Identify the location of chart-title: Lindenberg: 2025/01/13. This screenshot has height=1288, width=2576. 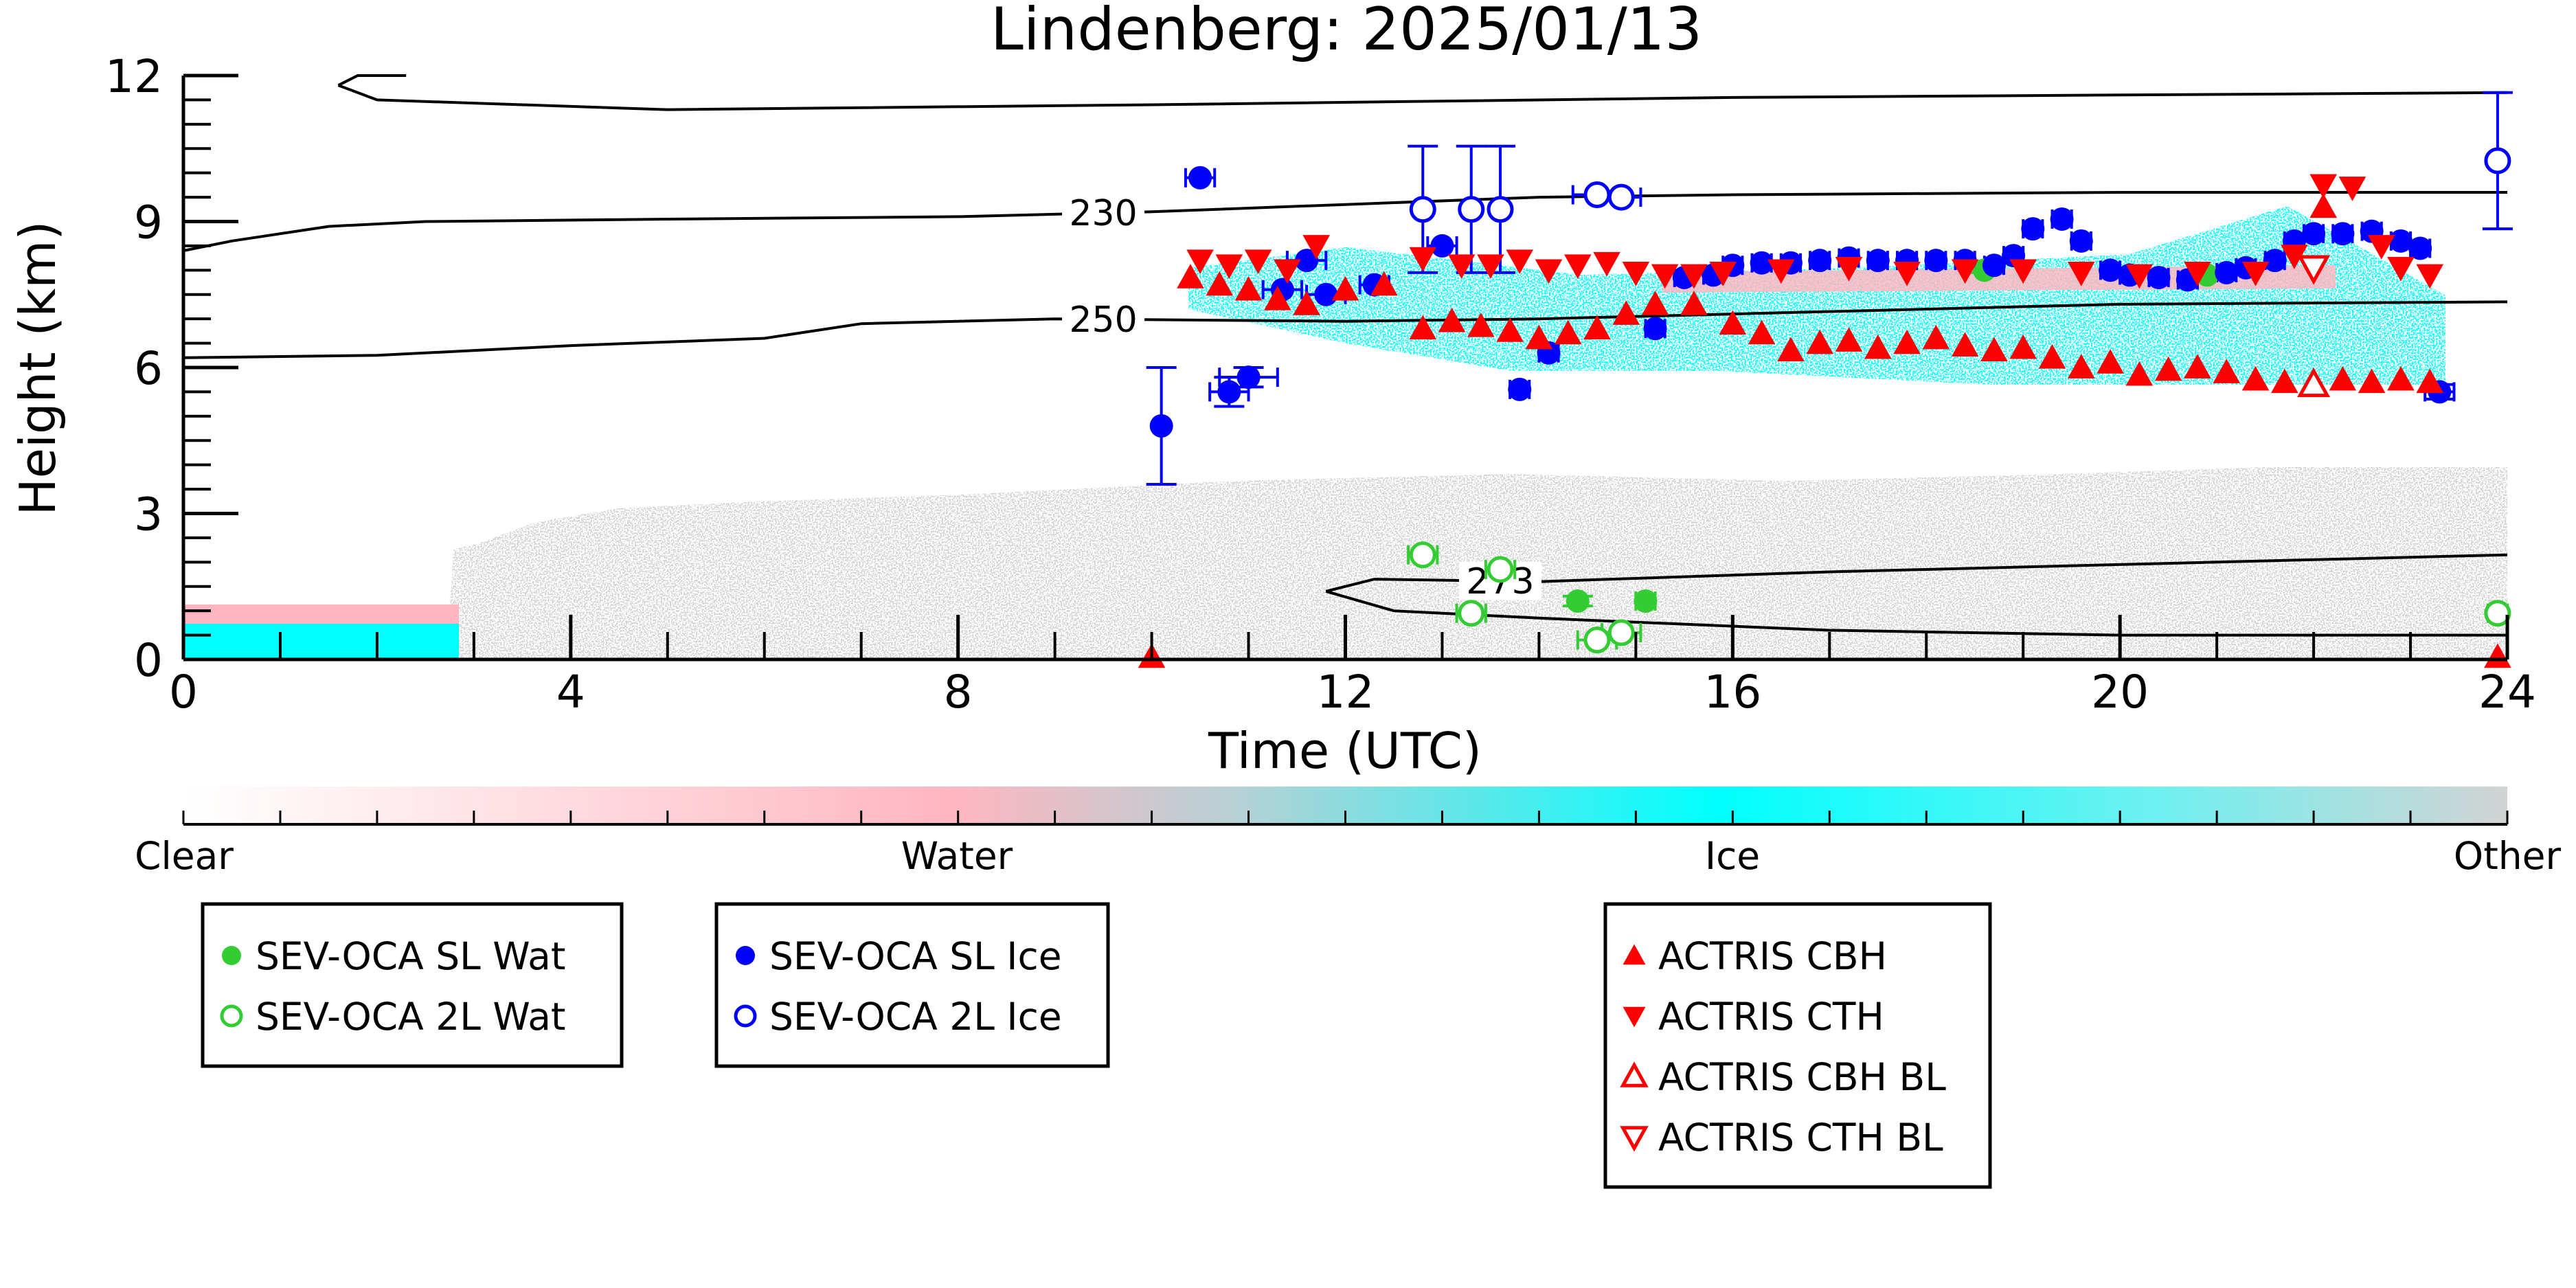
(1346, 32).